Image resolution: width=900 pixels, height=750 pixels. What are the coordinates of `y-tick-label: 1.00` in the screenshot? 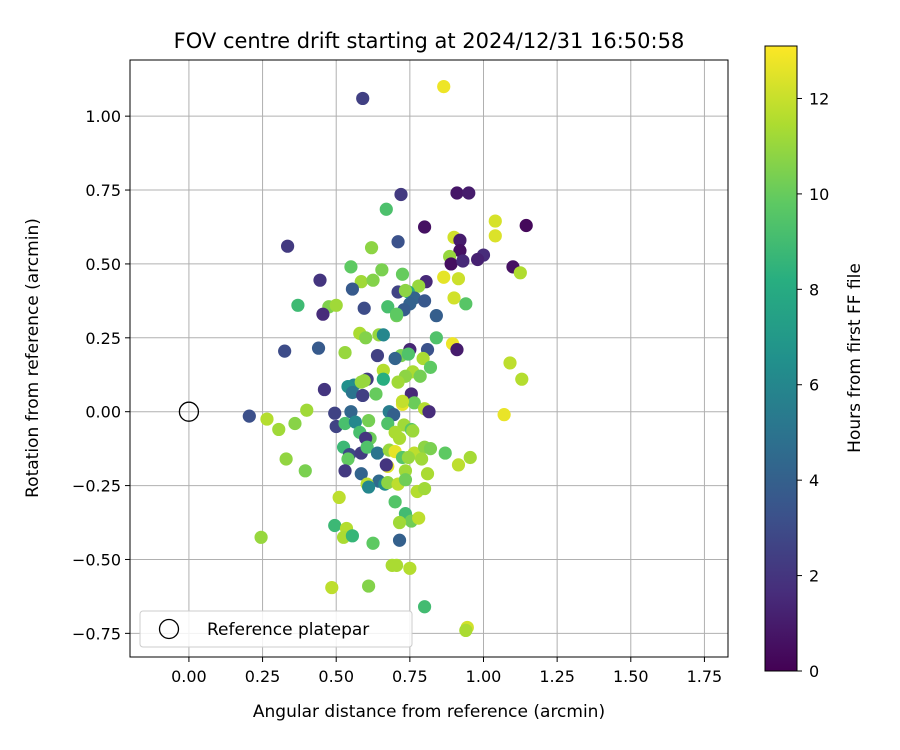 It's located at (103, 116).